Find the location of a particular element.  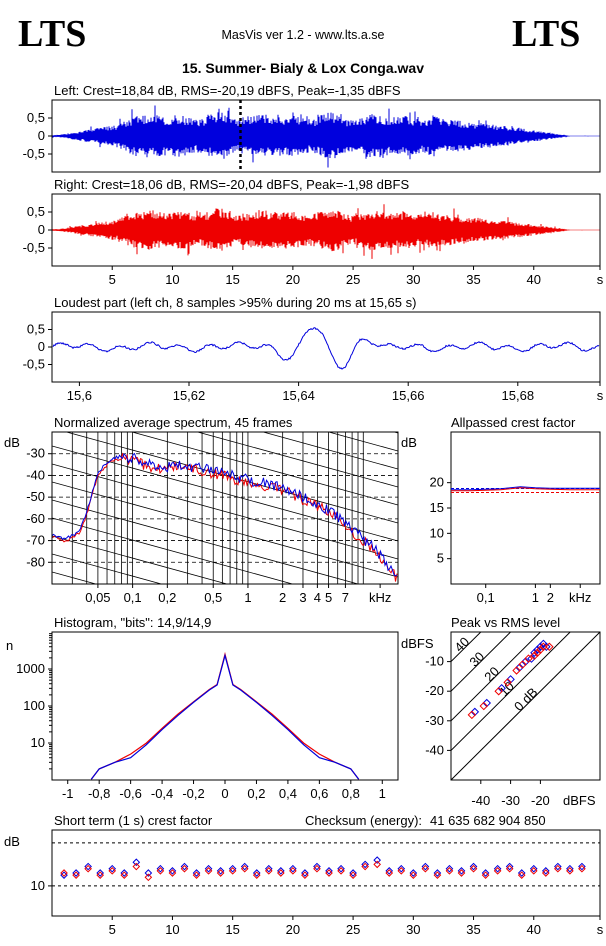

spectrum-plot: -30 -40 -50 -60 -70 -80 0,05 0,1 0,2 0,5 1 2 3 4 5 7 kHz is located at coordinates (212, 518).